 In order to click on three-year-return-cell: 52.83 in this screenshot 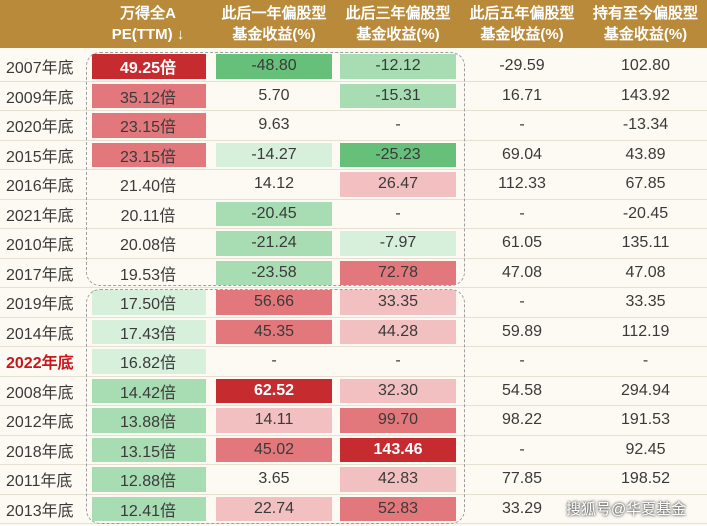, I will do `click(398, 509)`.